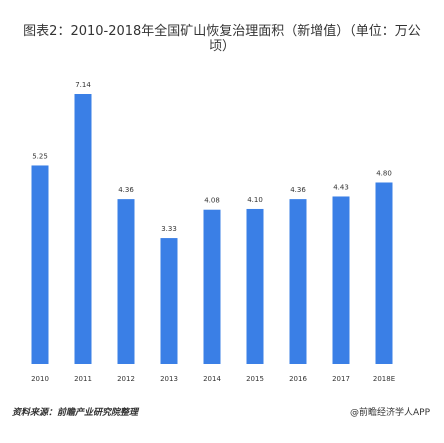  I want to click on brand-credit: @前瞻经济学人APP, so click(389, 413).